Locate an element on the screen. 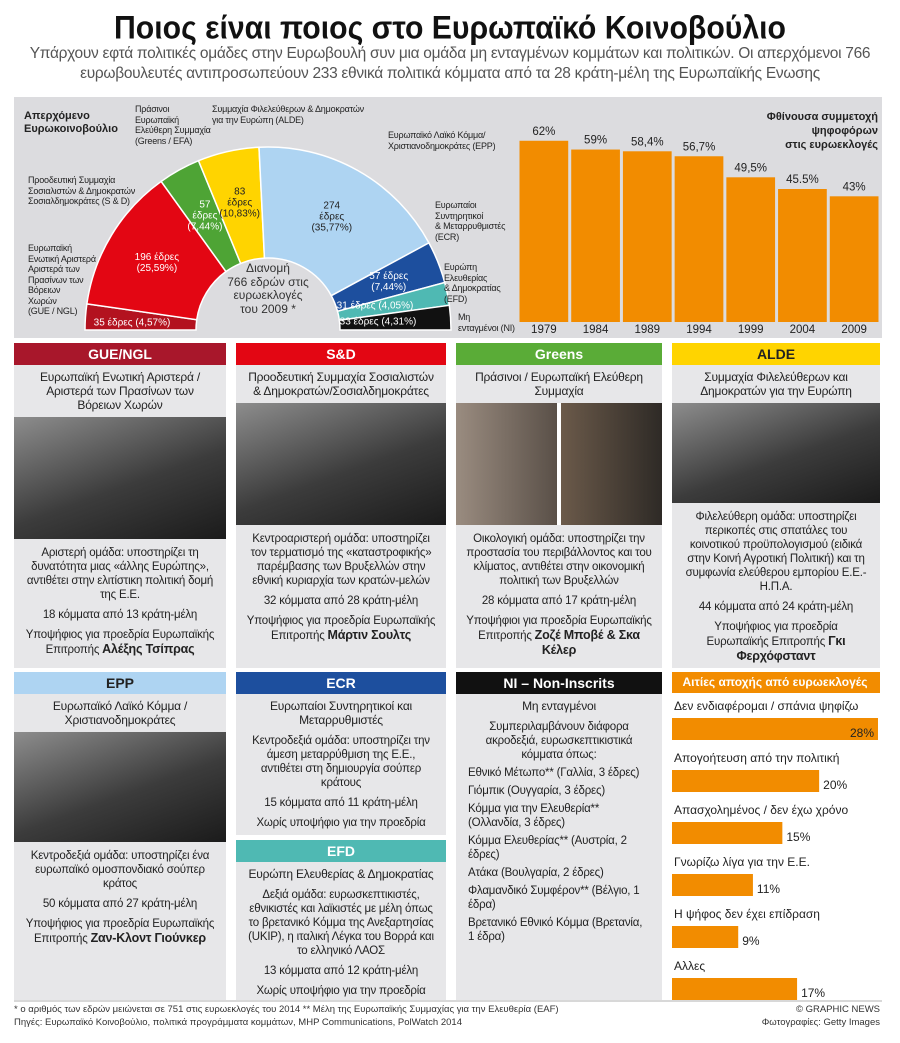 The image size is (900, 1043). segment-label: 196 έδρες (25,59%) is located at coordinates (157, 262).